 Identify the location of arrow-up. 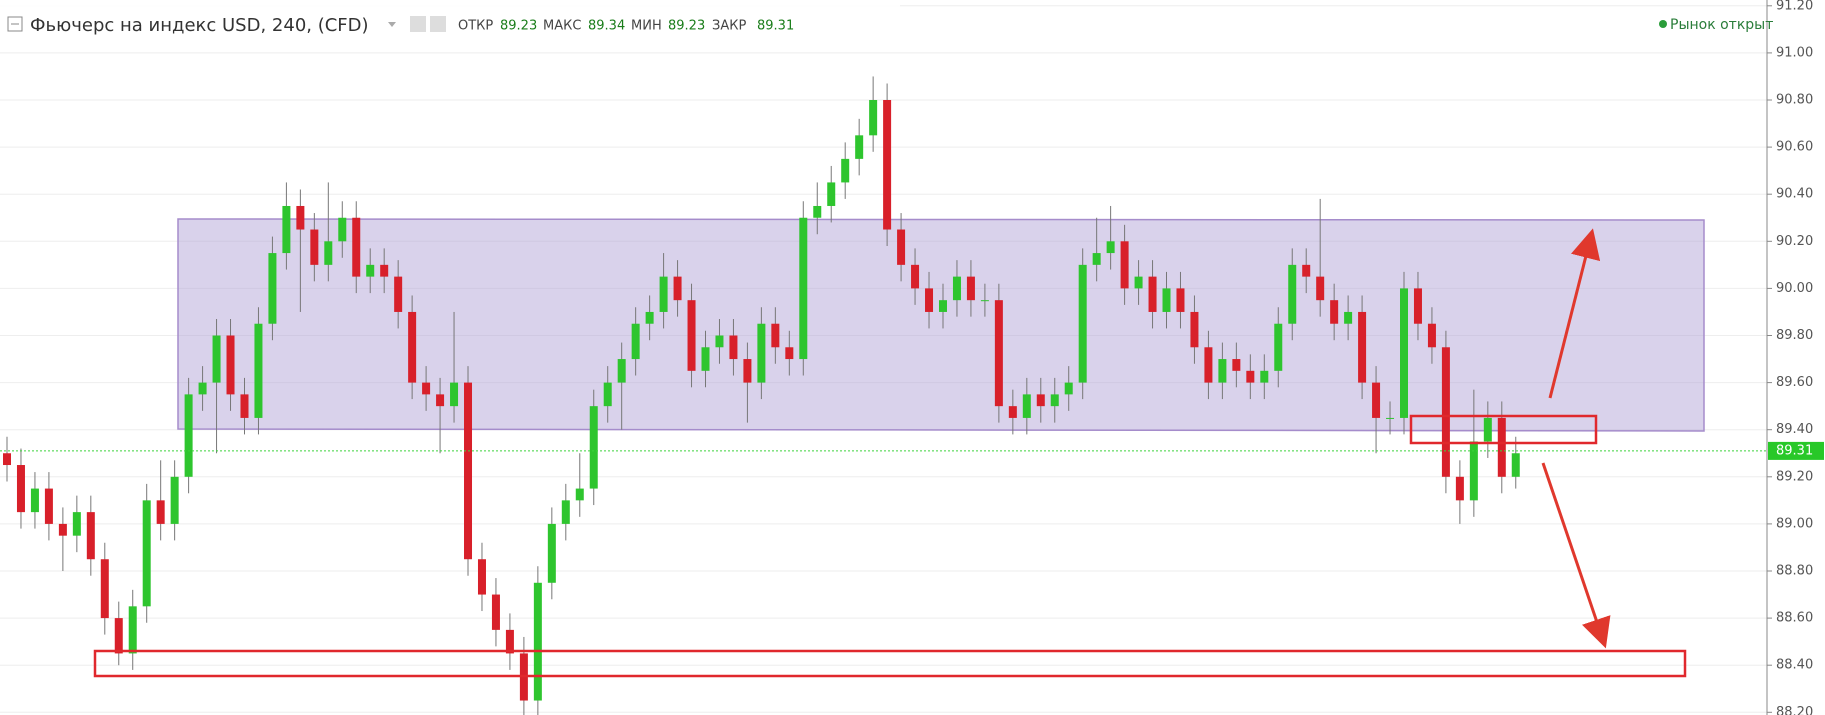
(1574, 313).